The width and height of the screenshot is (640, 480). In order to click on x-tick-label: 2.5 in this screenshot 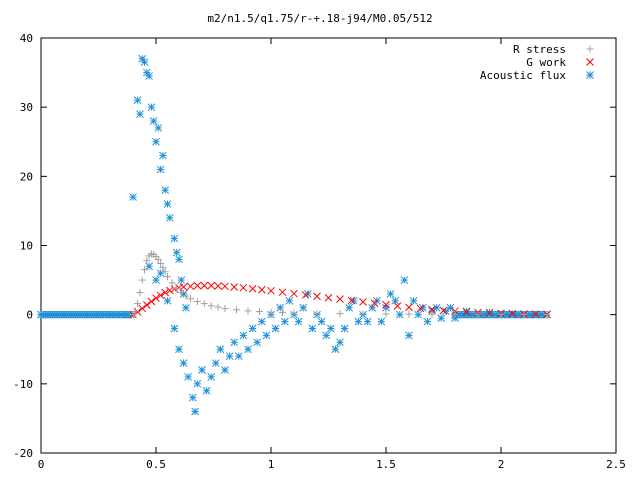, I will do `click(616, 464)`.